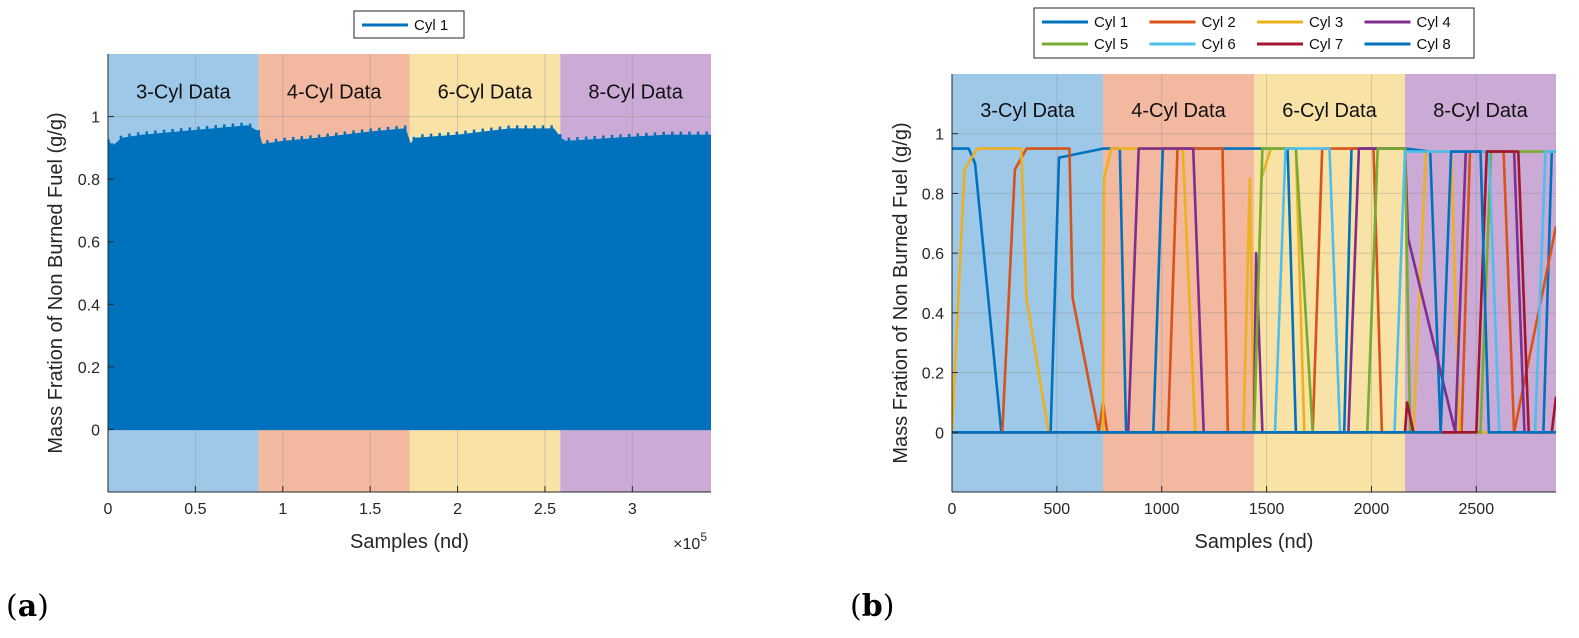 This screenshot has height=638, width=1579. I want to click on legend: Cyl 1, so click(409, 24).